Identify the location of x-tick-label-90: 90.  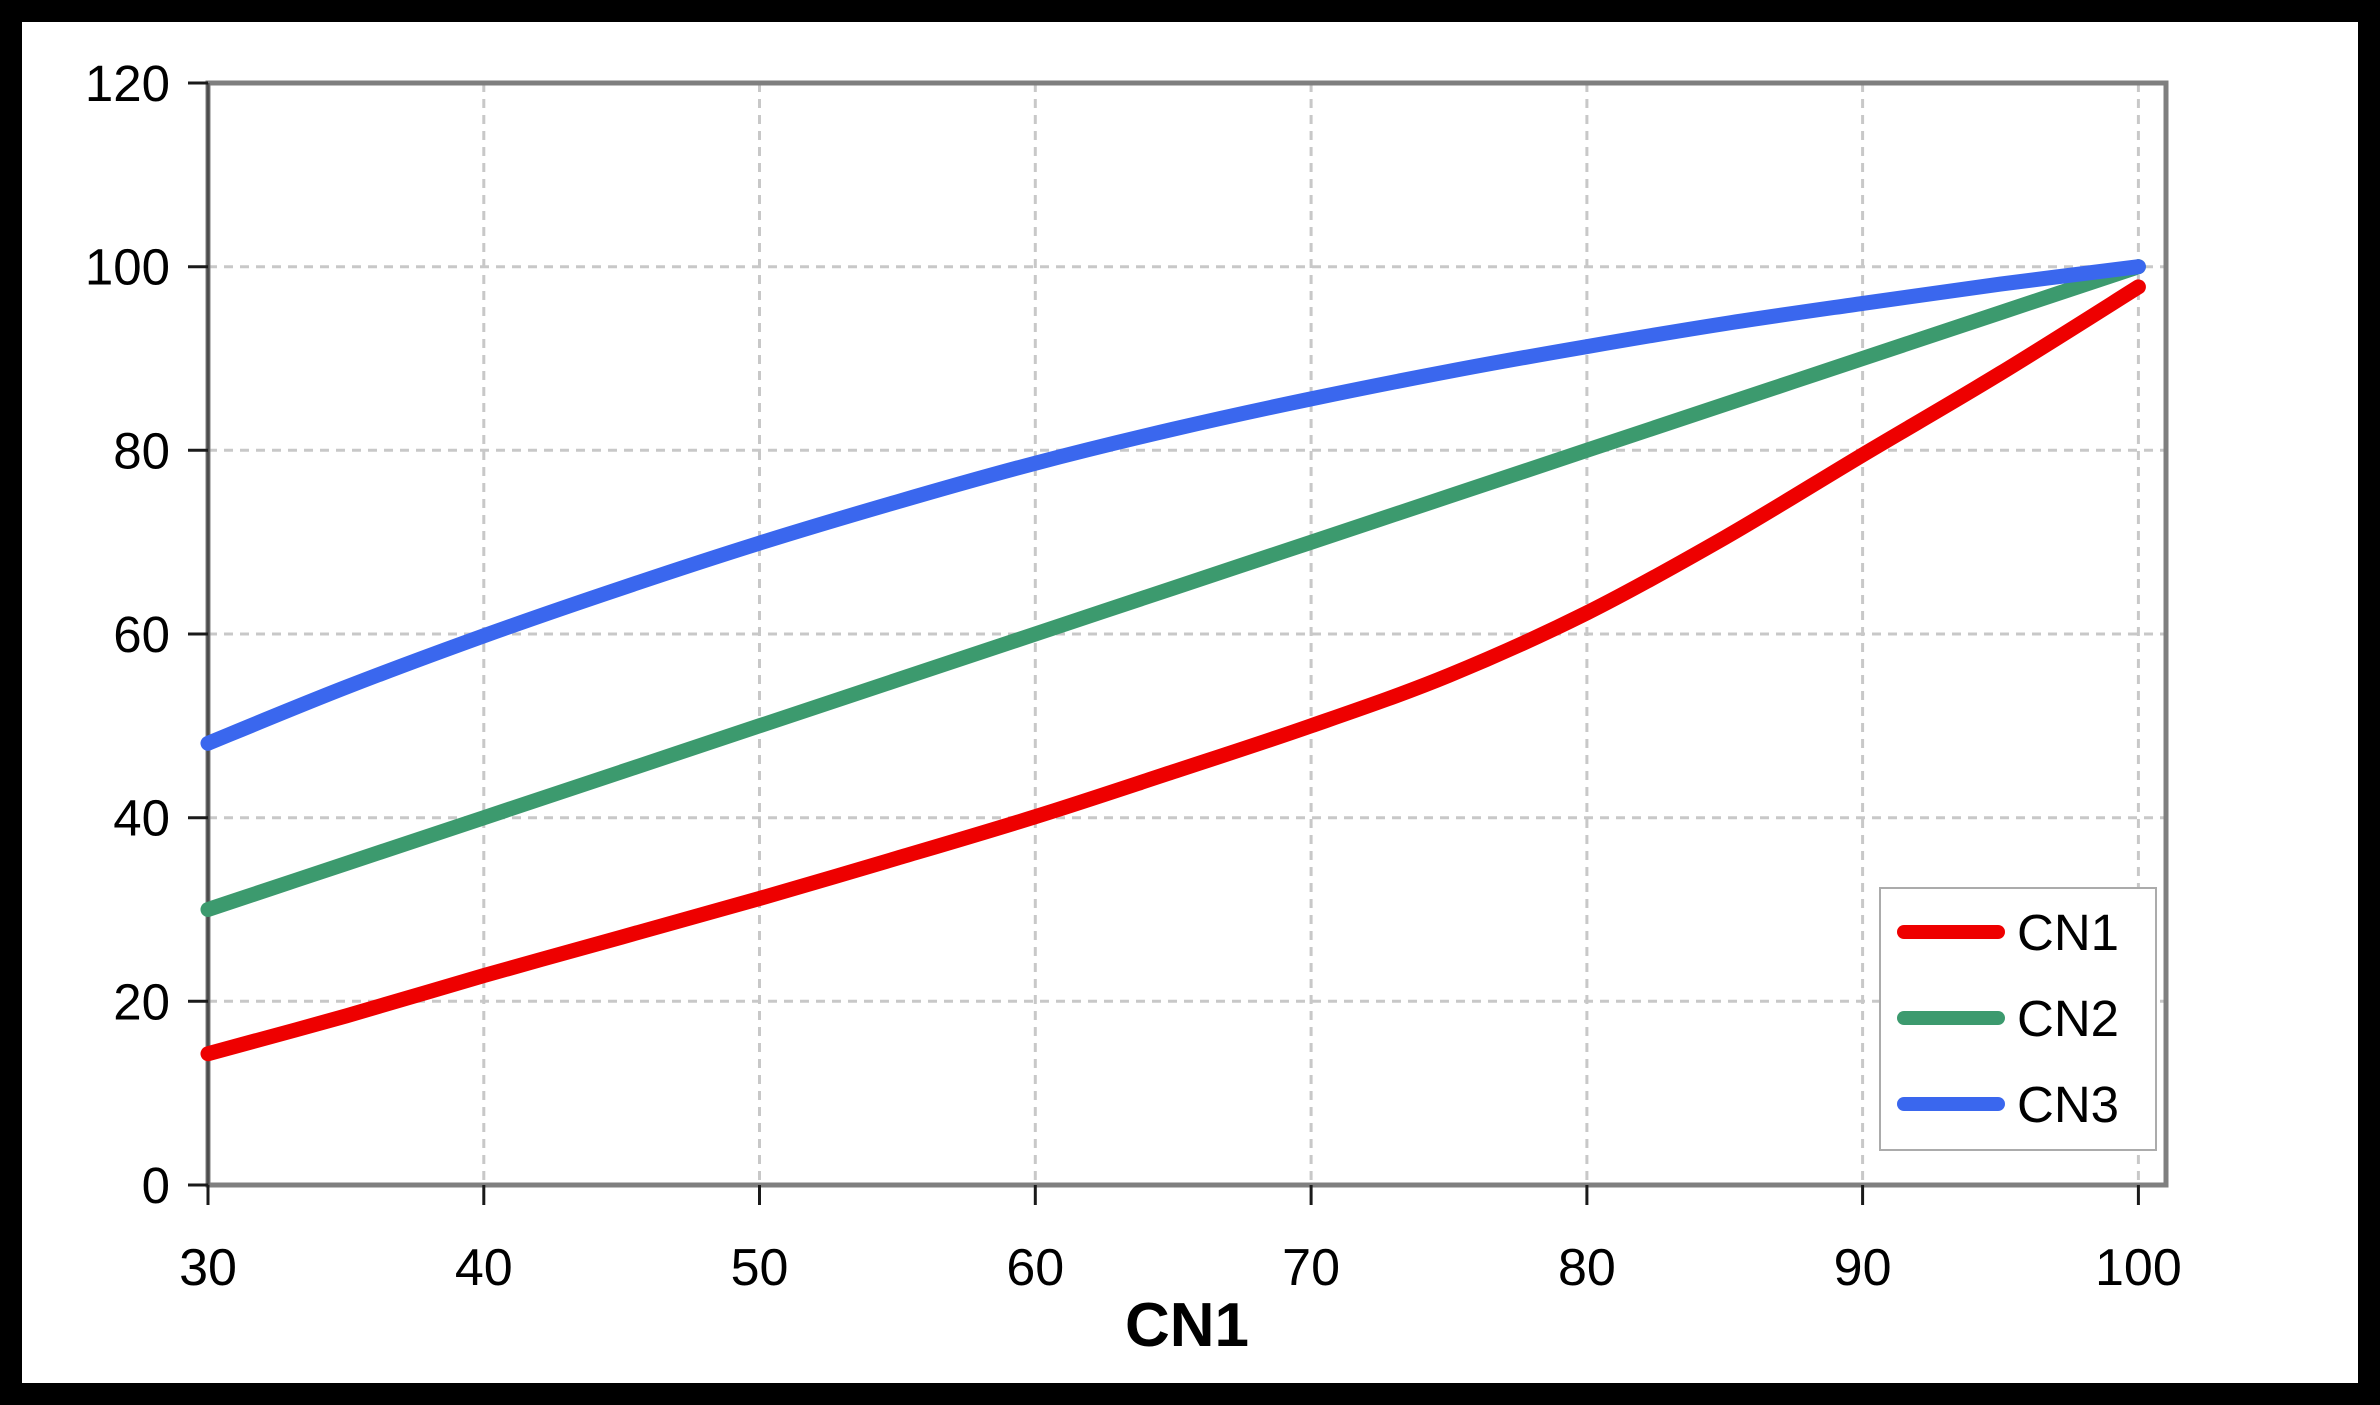
(1863, 1268).